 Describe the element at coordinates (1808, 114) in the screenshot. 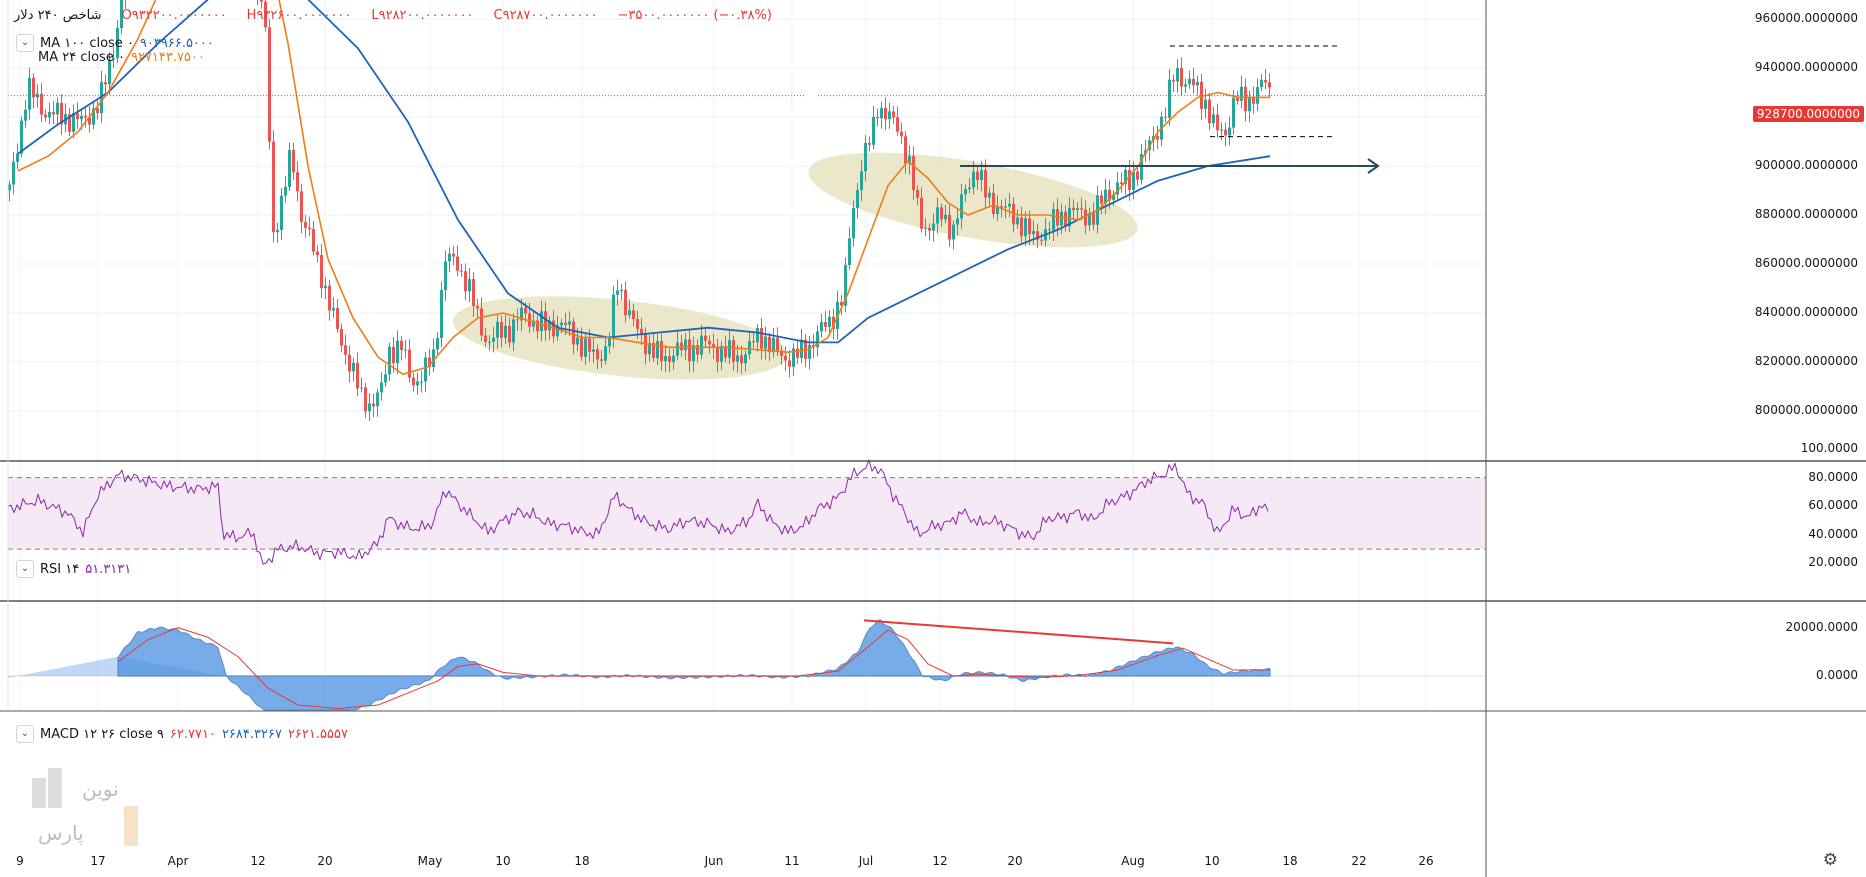

I see `last-price-tag: 928700.0000000` at that location.